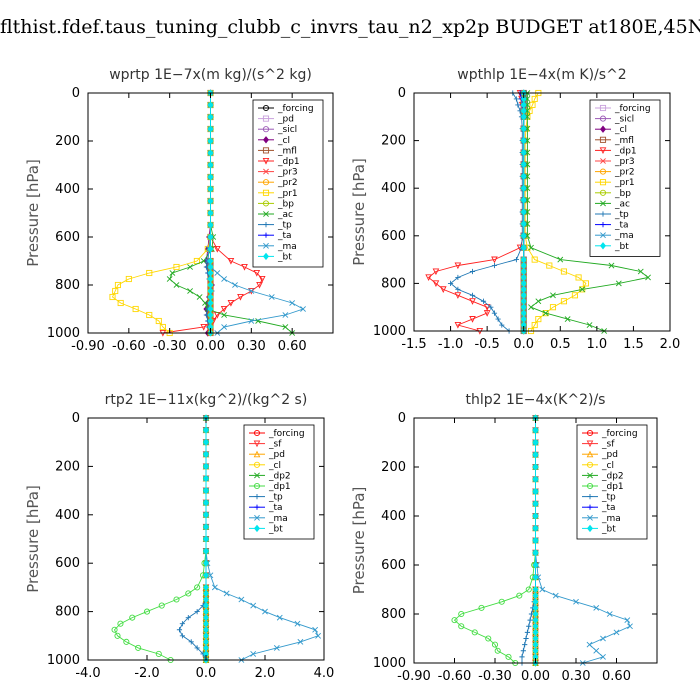  I want to click on legend-item: _pr1, so click(278, 194).